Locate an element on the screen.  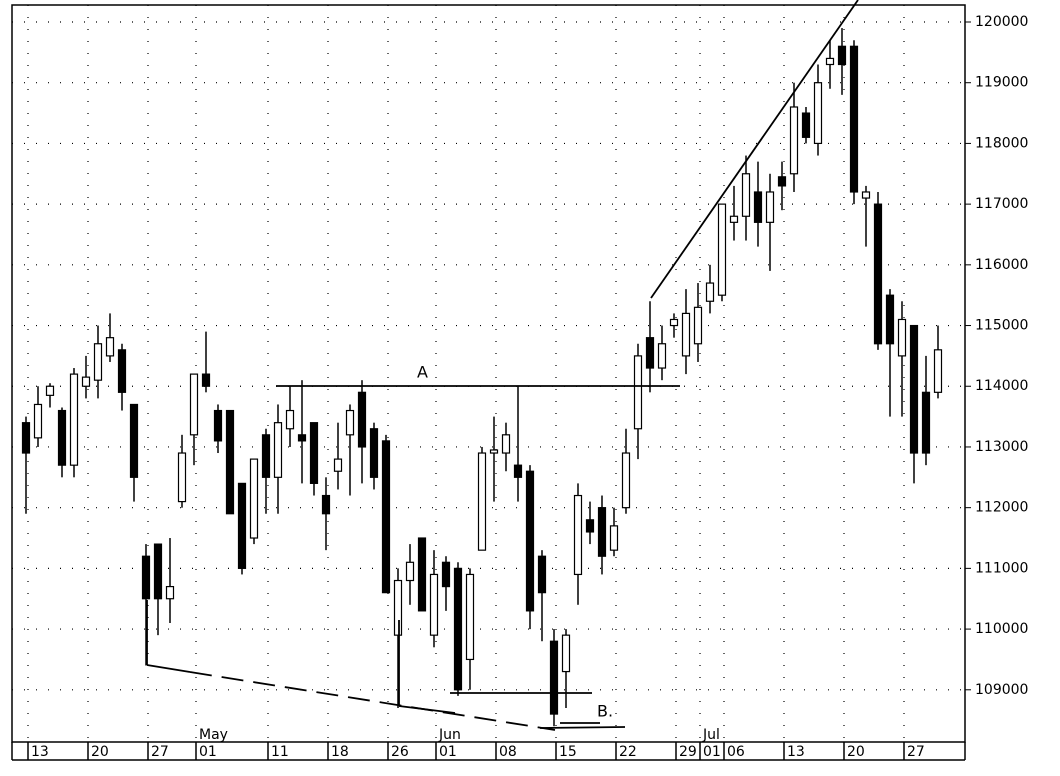
month-label: Jun is located at coordinates (449, 735).